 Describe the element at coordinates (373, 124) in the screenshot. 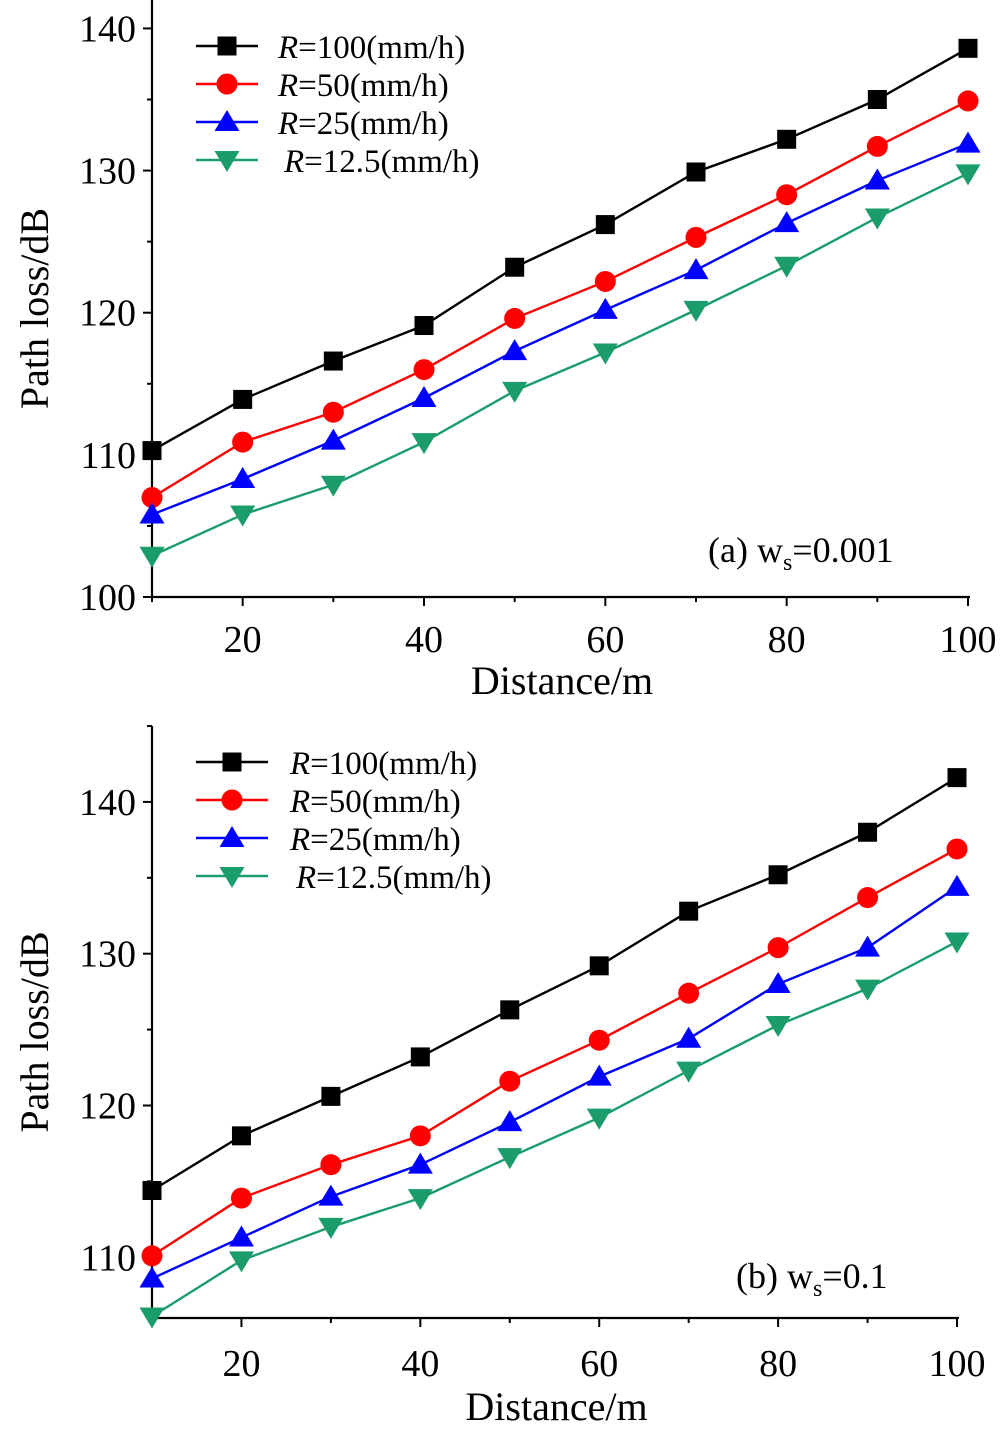

I see `legend-name: =25(mm/h)` at that location.